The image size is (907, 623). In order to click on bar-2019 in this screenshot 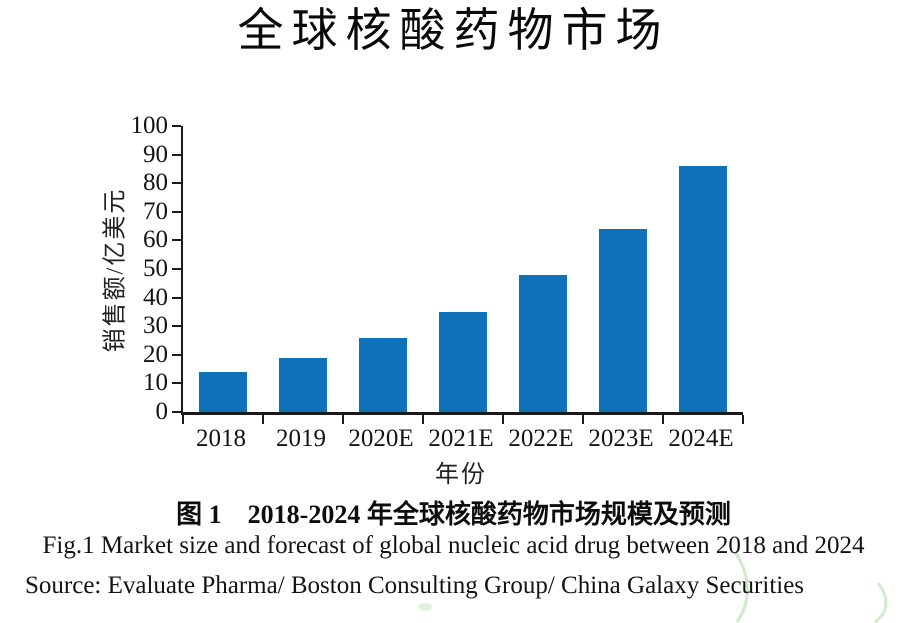, I will do `click(303, 384)`.